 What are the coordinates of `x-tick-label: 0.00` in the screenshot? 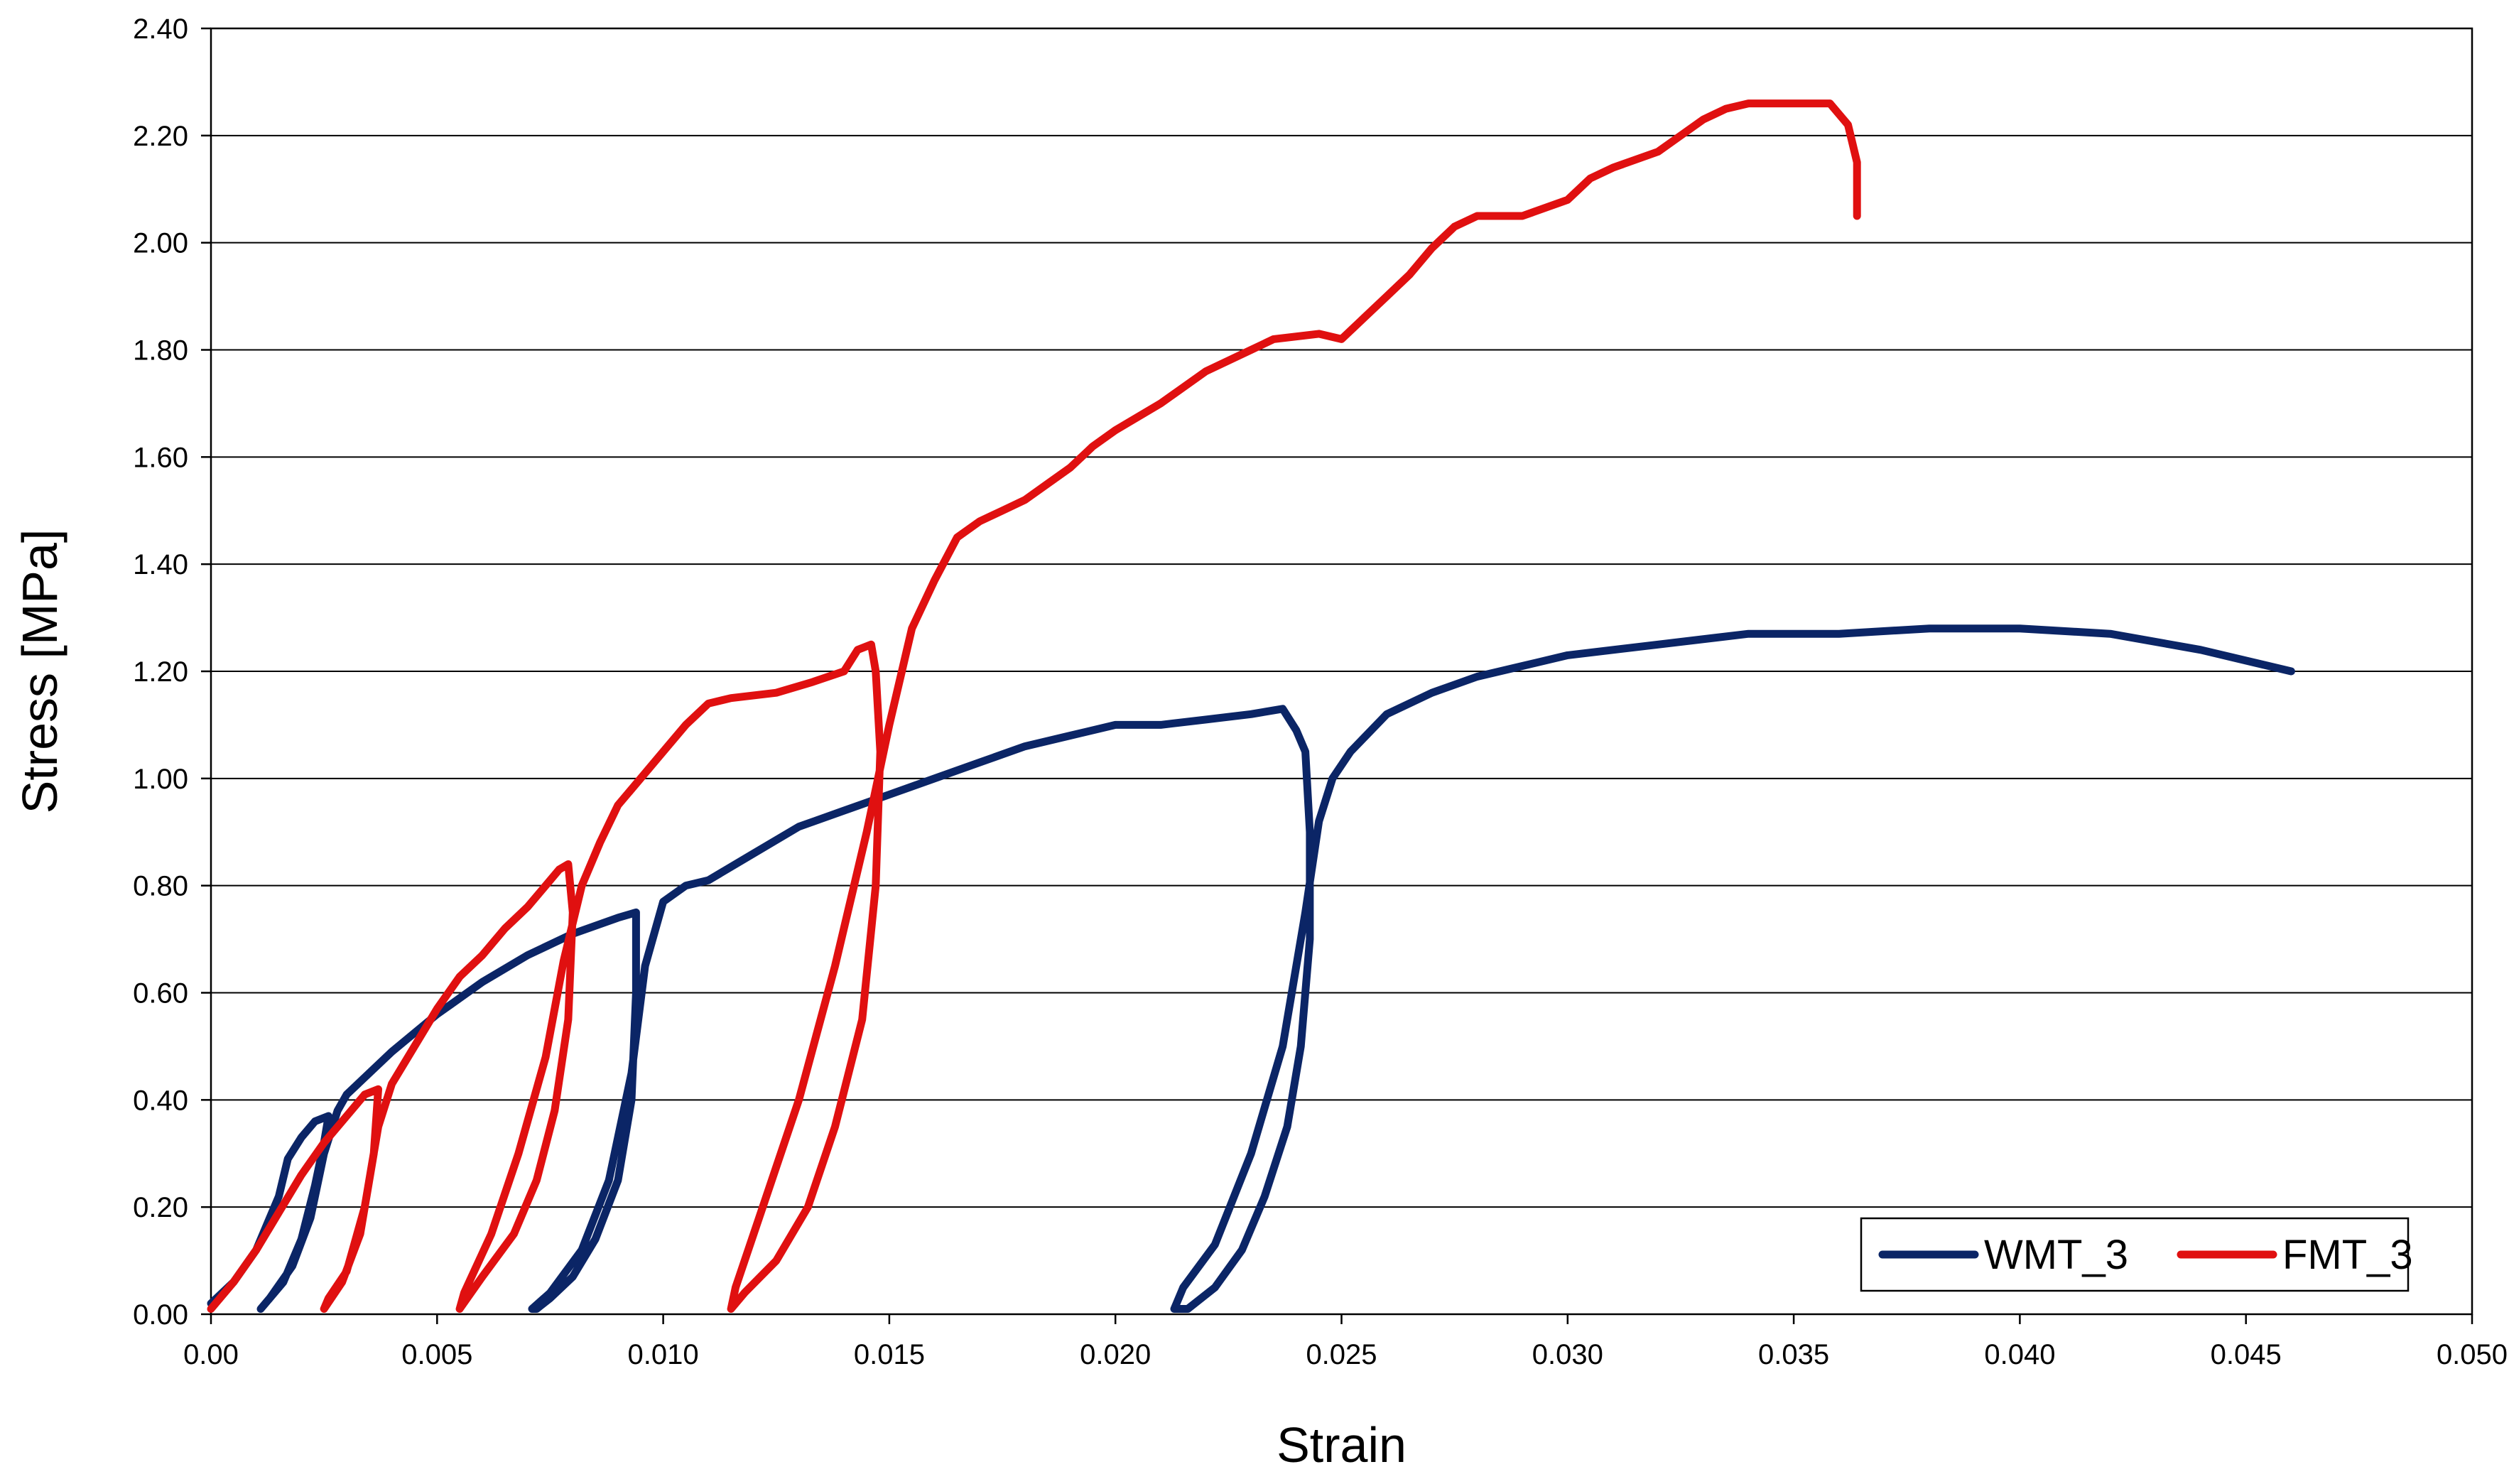 It's located at (211, 1354).